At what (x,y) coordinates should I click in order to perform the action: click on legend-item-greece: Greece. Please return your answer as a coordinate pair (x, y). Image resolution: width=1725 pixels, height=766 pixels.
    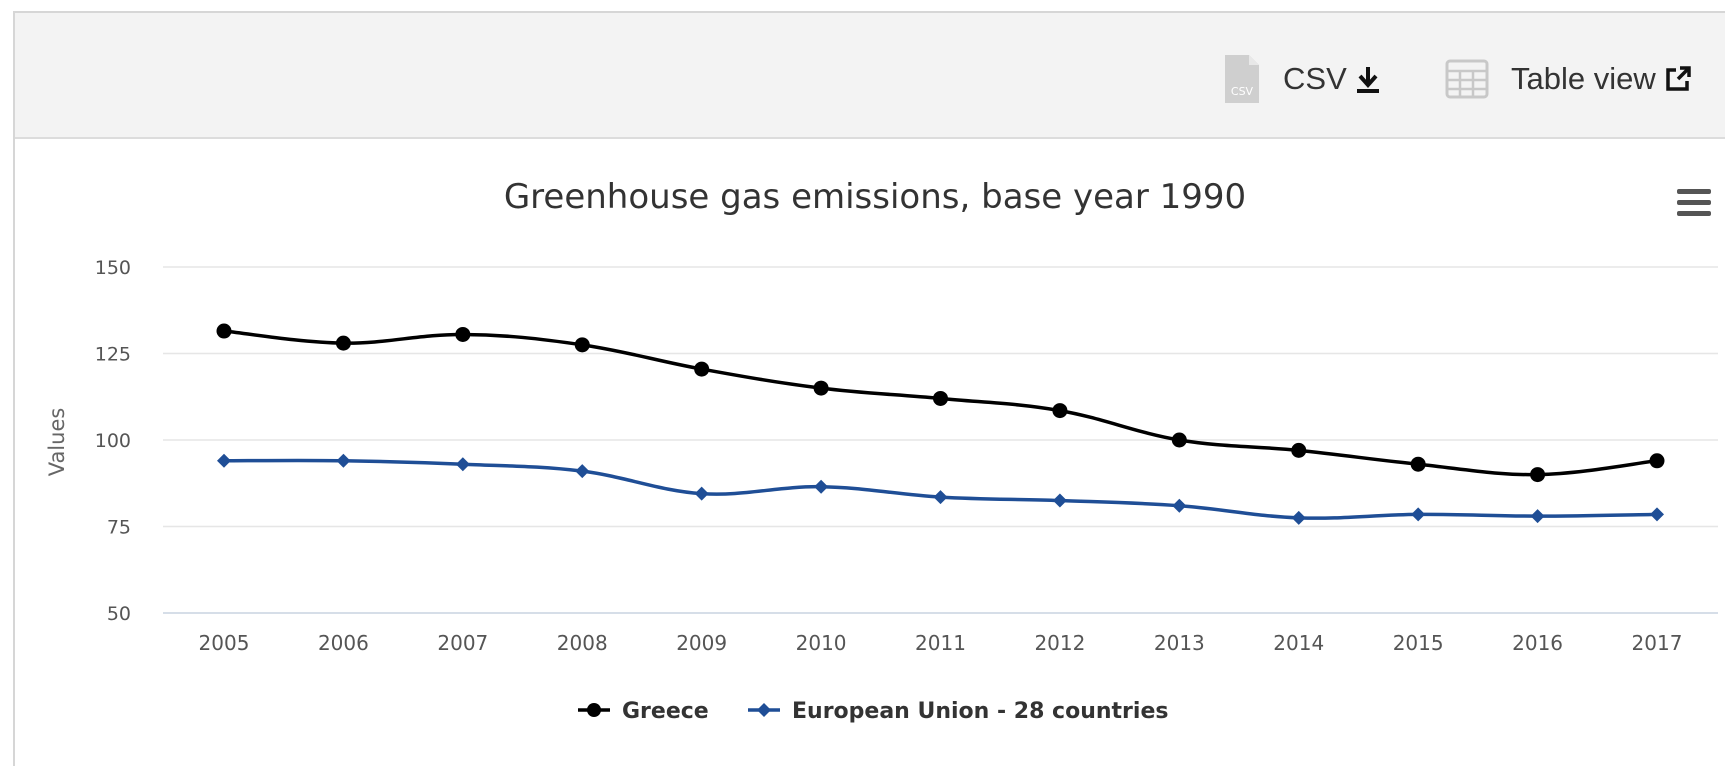
    Looking at the image, I should click on (643, 711).